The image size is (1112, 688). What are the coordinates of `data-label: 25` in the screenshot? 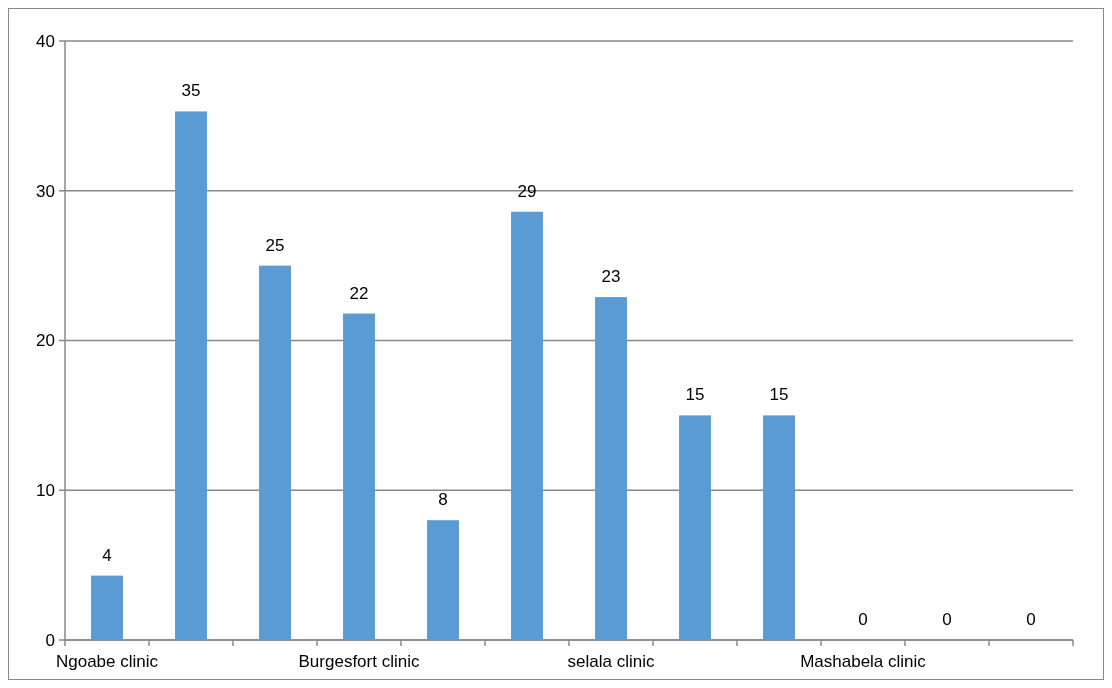 It's located at (275, 245).